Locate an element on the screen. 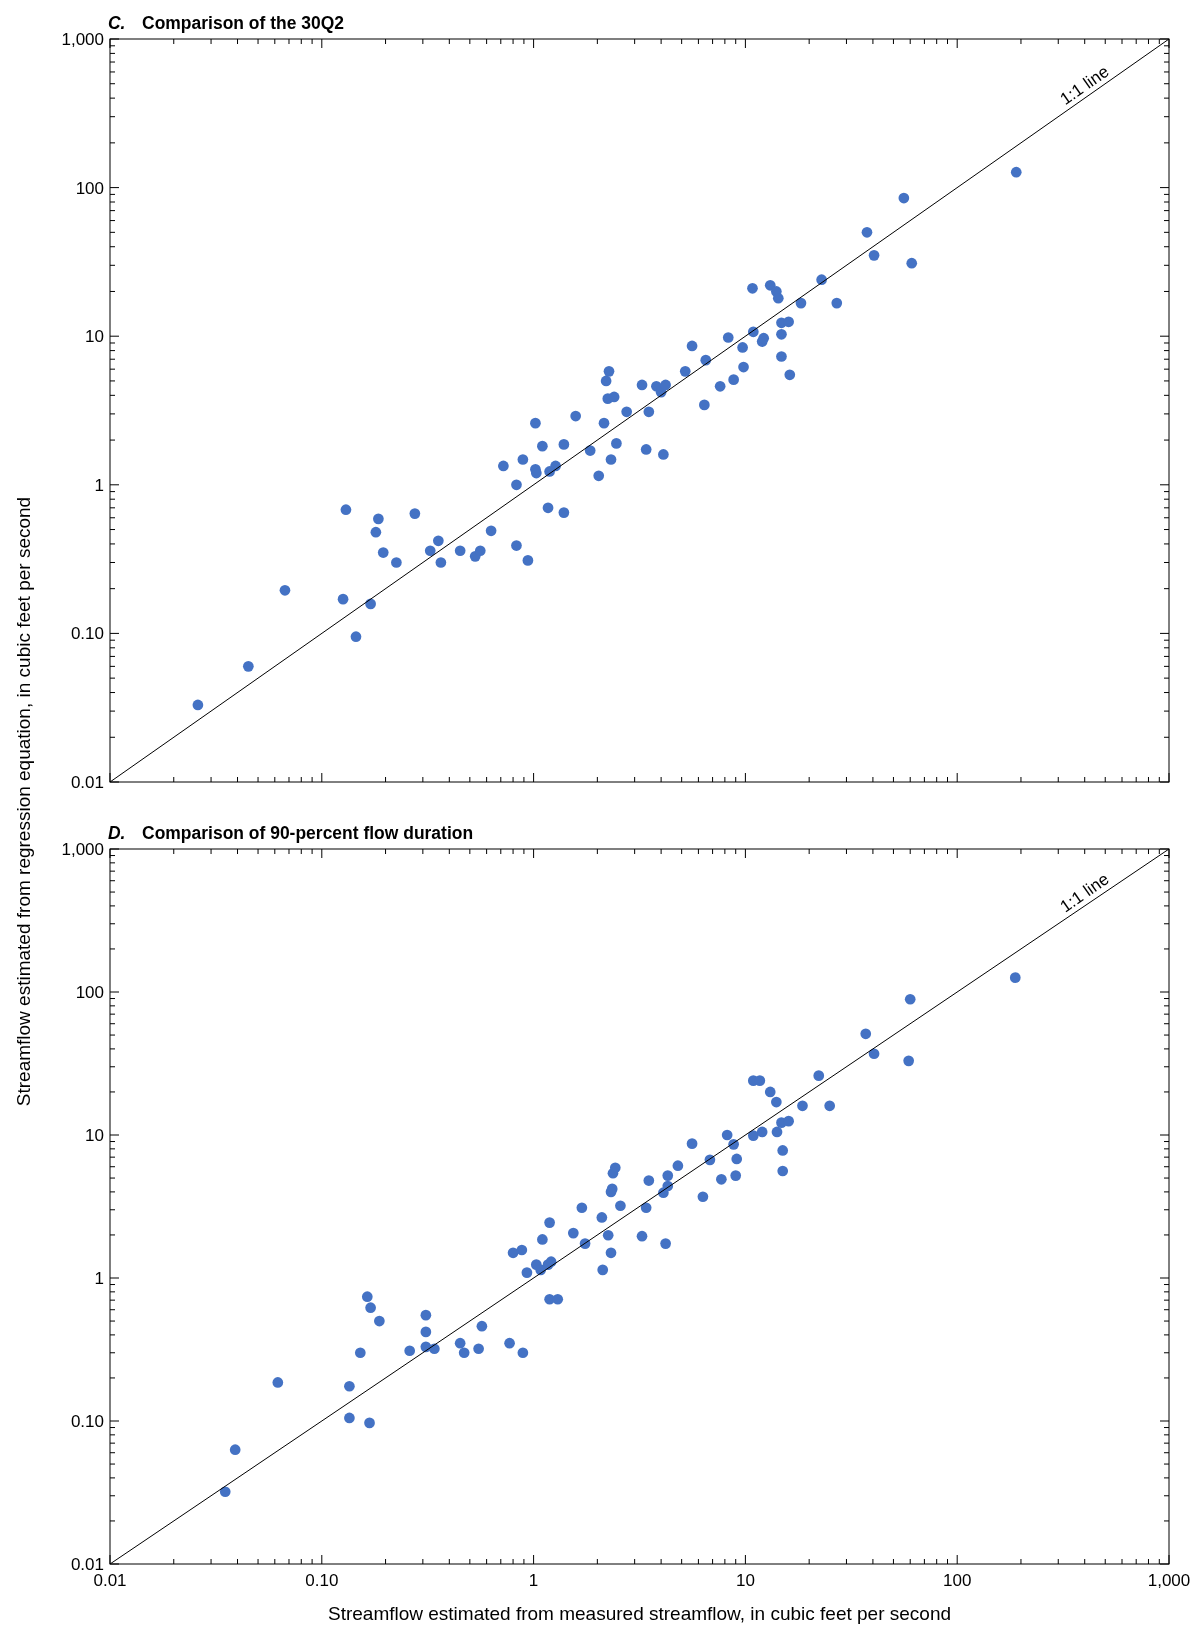 The height and width of the screenshot is (1644, 1194). x-tick-label: 1,000 is located at coordinates (1169, 1580).